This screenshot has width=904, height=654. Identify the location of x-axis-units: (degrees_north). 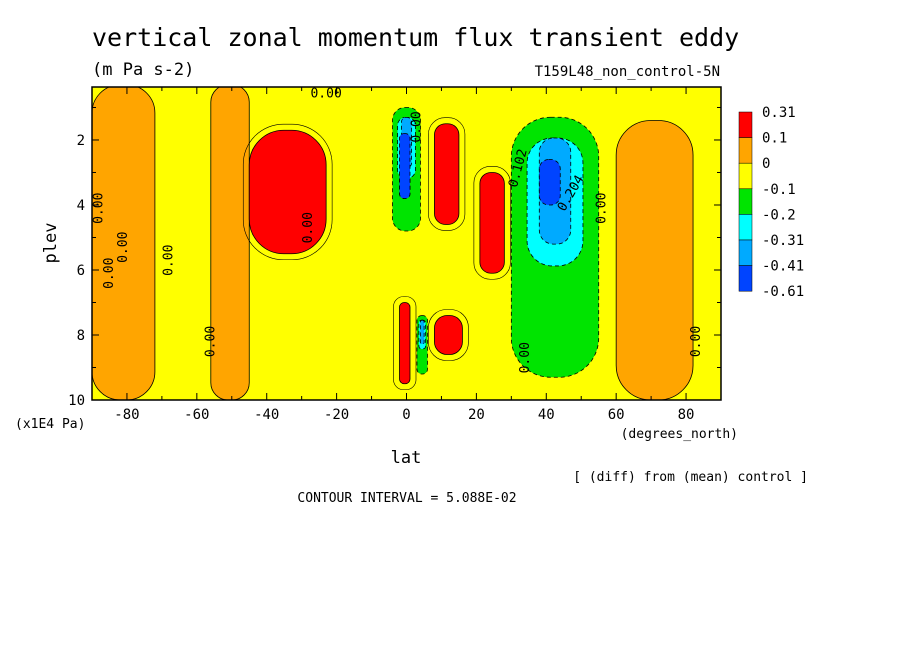
(679, 434).